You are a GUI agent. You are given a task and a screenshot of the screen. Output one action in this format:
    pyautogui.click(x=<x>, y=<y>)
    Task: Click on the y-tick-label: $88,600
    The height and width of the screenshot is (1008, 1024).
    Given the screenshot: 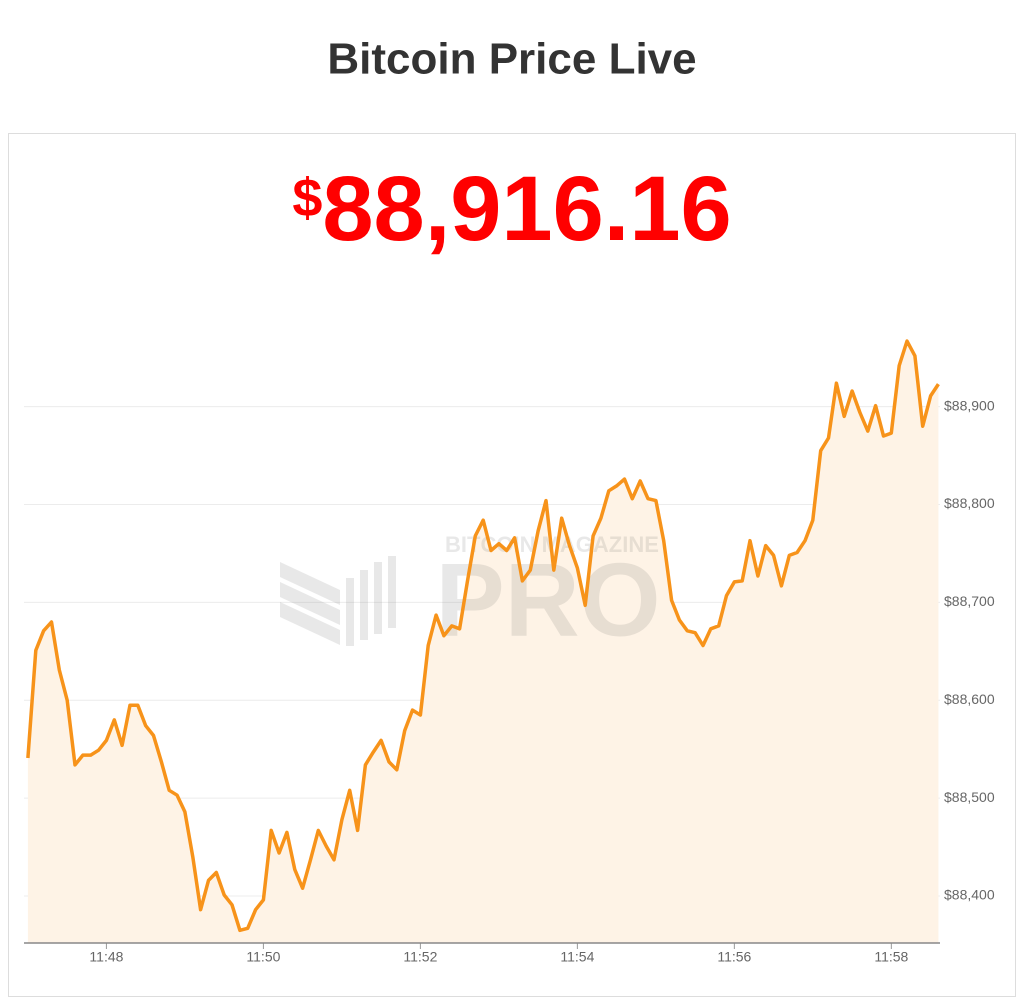 What is the action you would take?
    pyautogui.click(x=969, y=699)
    